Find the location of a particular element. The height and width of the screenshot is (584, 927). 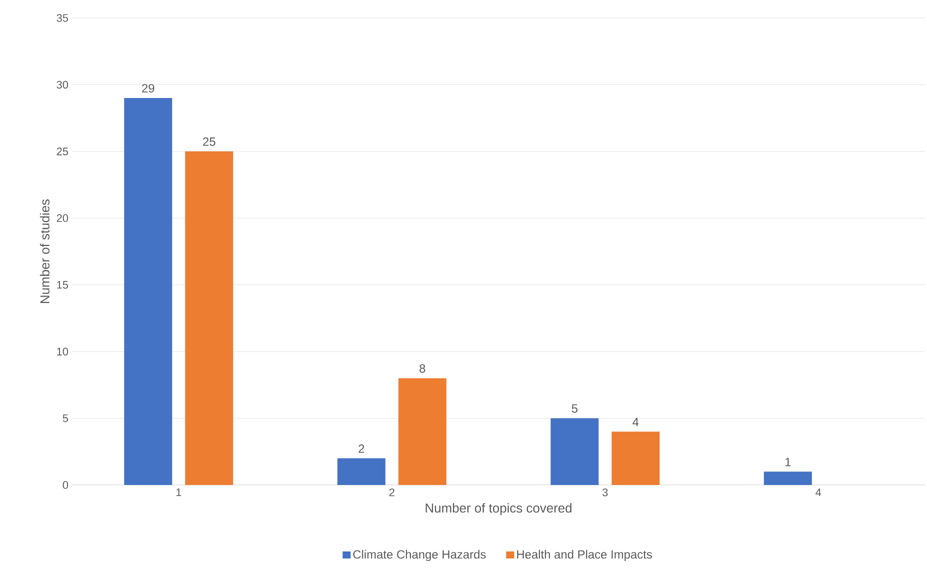

x-tick-label: 2 is located at coordinates (391, 492).